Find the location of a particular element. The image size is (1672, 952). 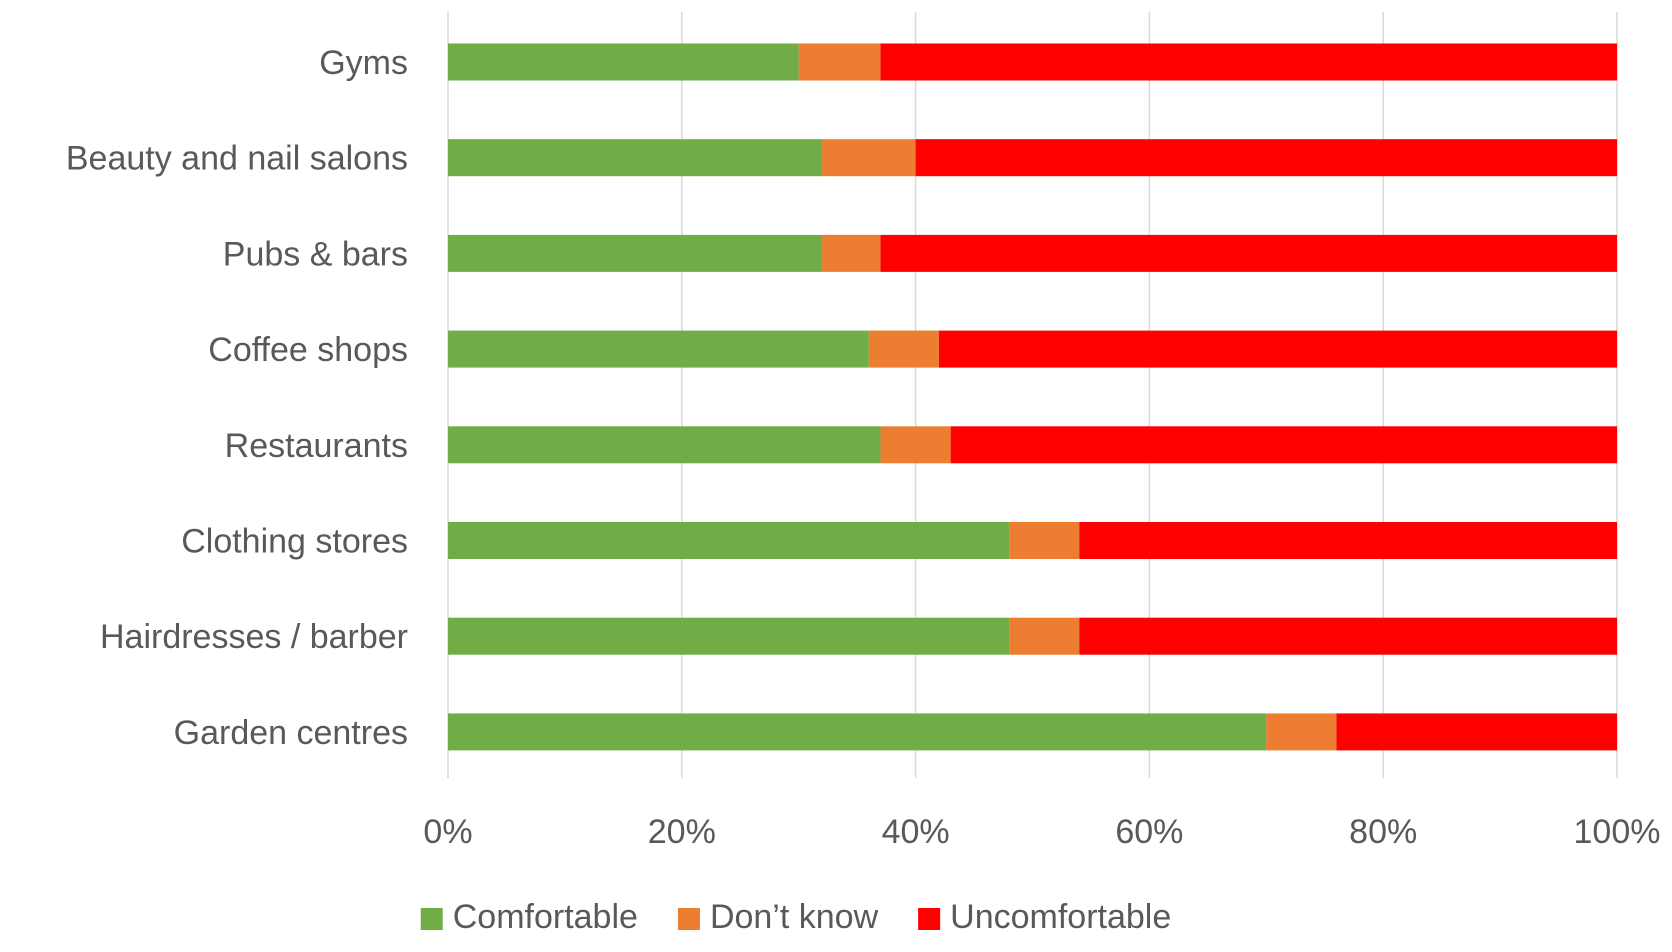

category-label-6: Hairdresses / barber is located at coordinates (254, 637).